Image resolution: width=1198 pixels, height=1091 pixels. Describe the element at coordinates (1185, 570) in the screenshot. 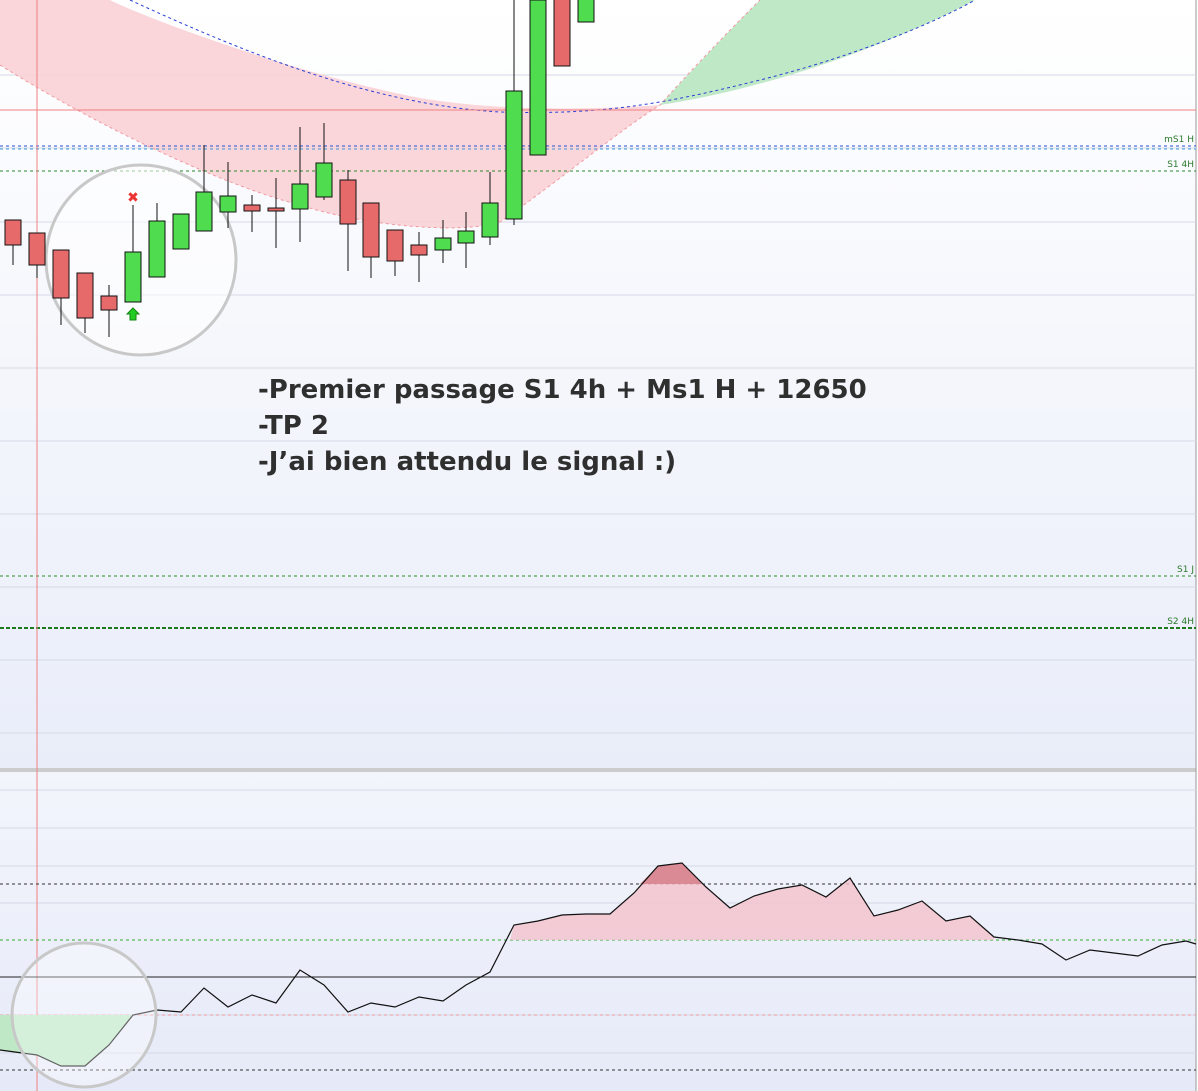

I see `level-label: S1 J` at that location.